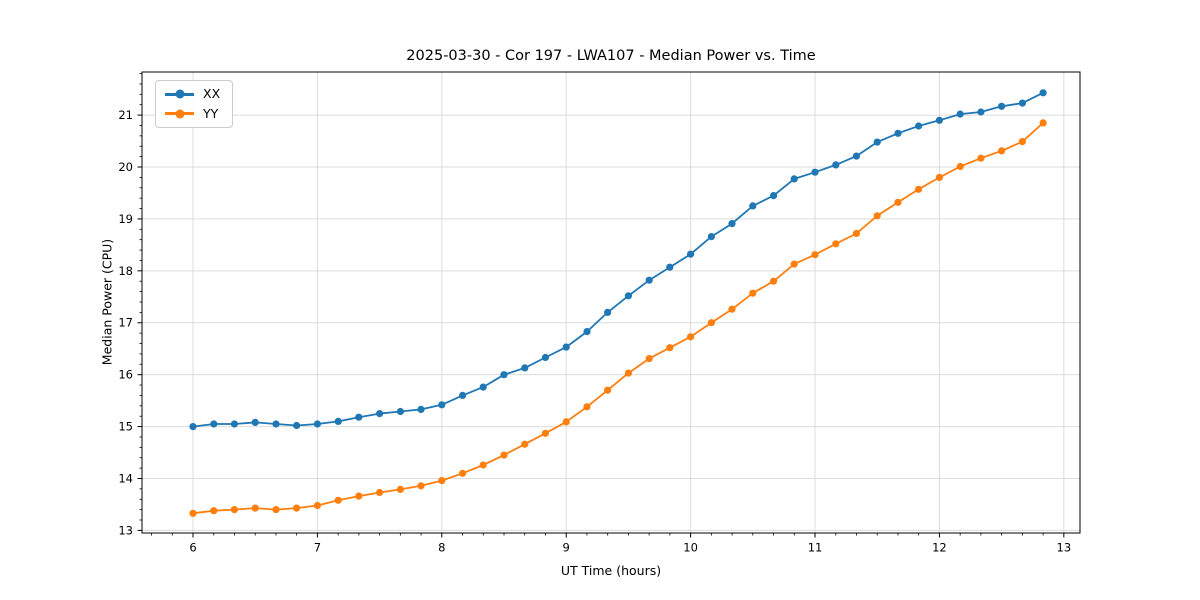 Image resolution: width=1200 pixels, height=600 pixels. What do you see at coordinates (192, 113) in the screenshot?
I see `legend-item-yy: YY` at bounding box center [192, 113].